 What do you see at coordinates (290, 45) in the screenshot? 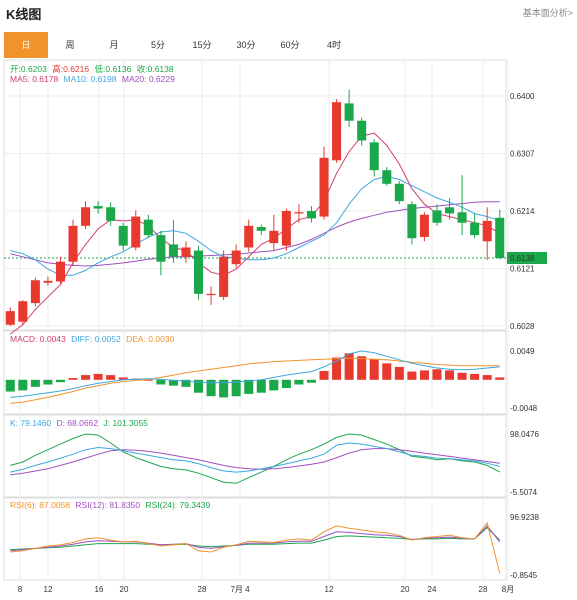
I see `tab-60min: 60分` at bounding box center [290, 45].